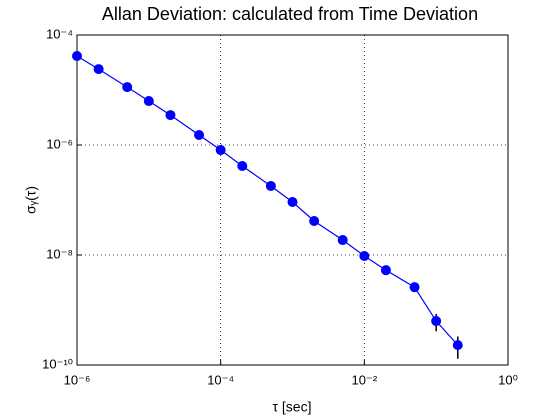  Describe the element at coordinates (508, 379) in the screenshot. I see `x-tick-label: 10⁰` at that location.